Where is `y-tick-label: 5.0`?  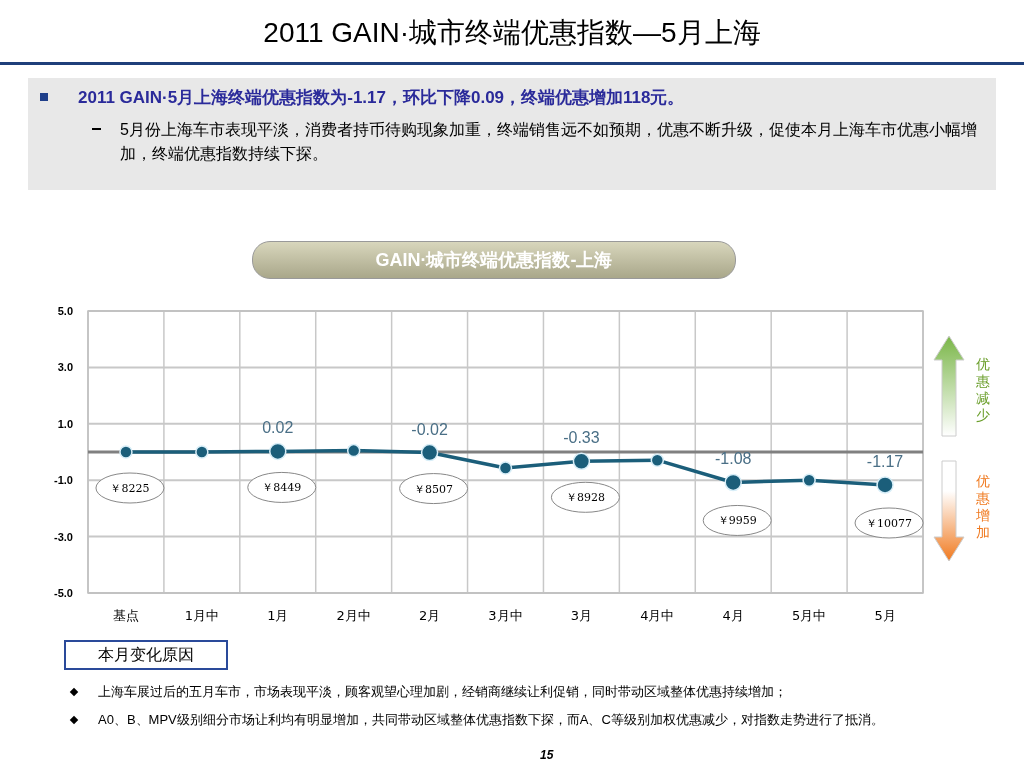 y-tick-label: 5.0 is located at coordinates (65, 311).